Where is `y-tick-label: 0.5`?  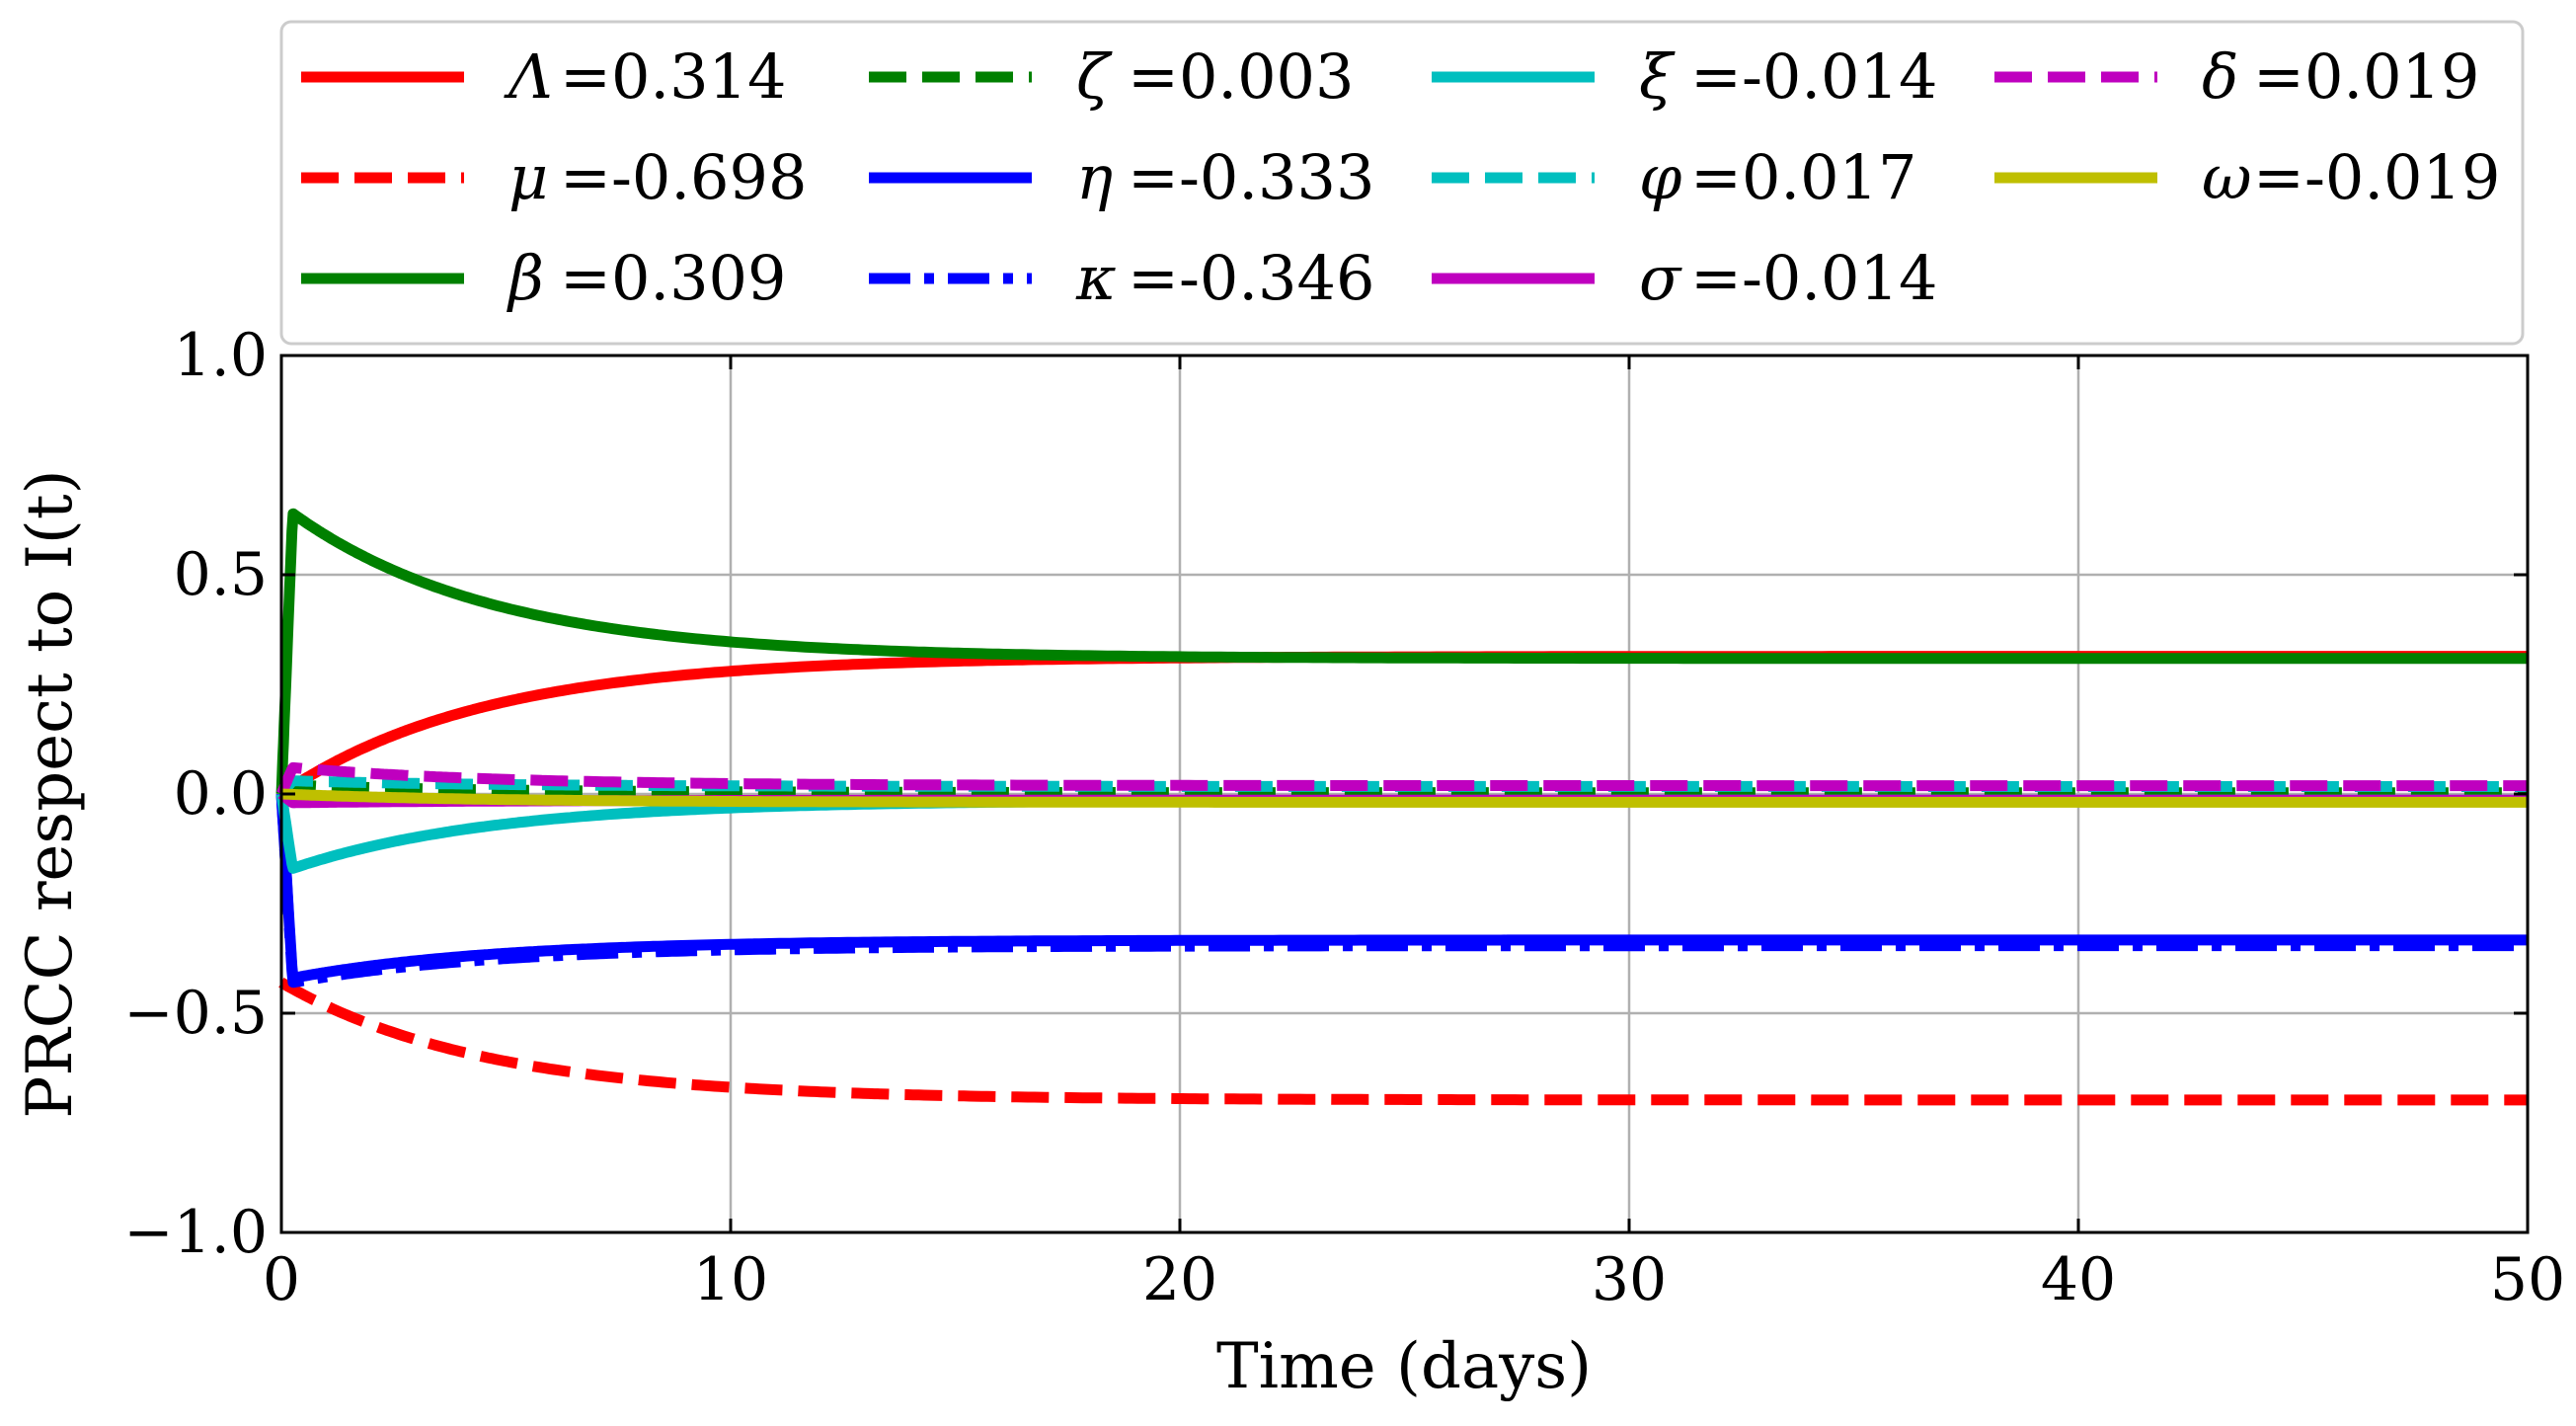 y-tick-label: 0.5 is located at coordinates (221, 574).